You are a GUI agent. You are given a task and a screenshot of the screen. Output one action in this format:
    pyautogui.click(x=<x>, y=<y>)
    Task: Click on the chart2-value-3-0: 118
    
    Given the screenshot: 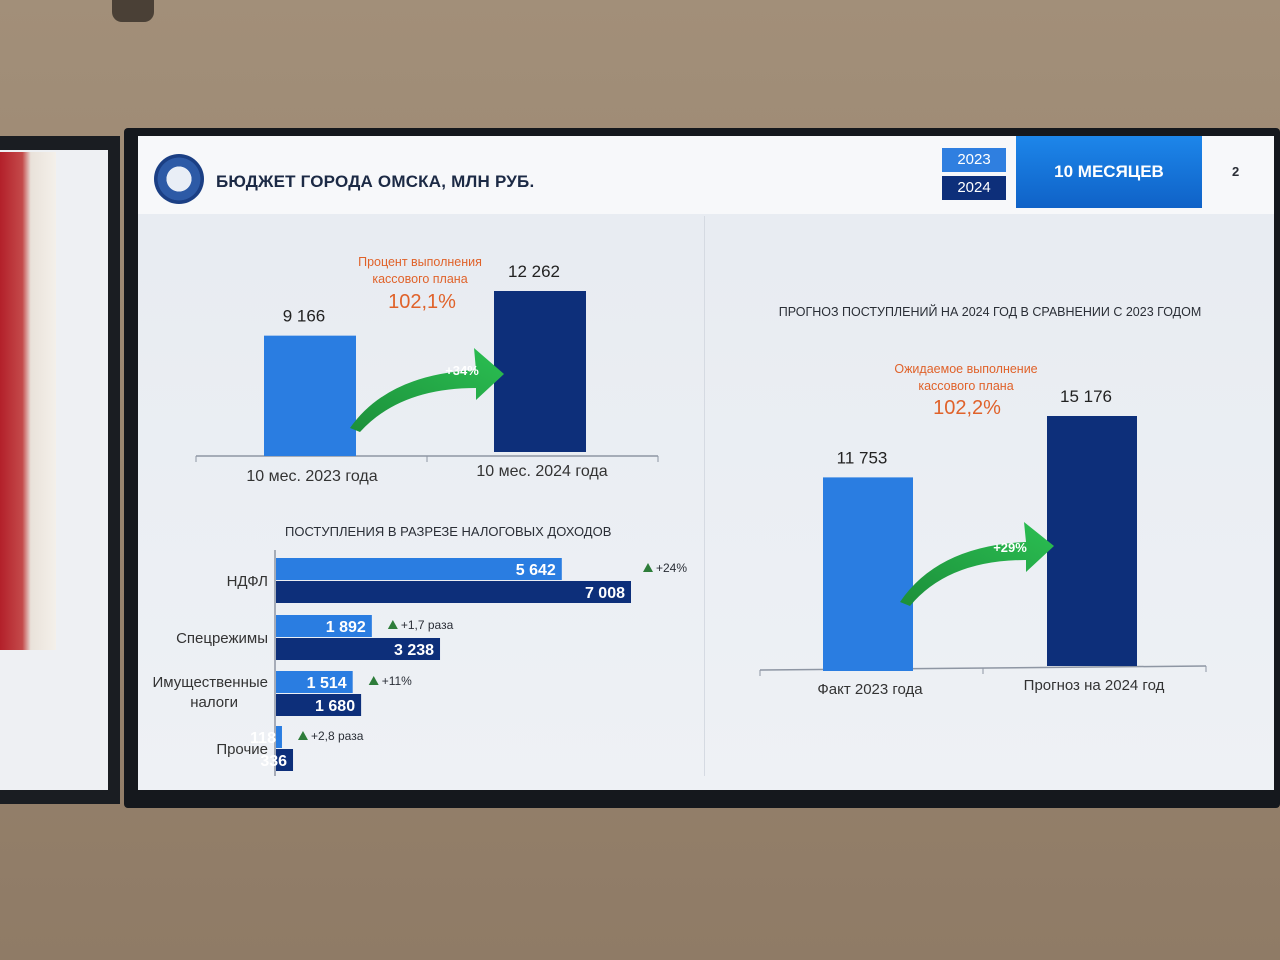 What is the action you would take?
    pyautogui.click(x=263, y=738)
    